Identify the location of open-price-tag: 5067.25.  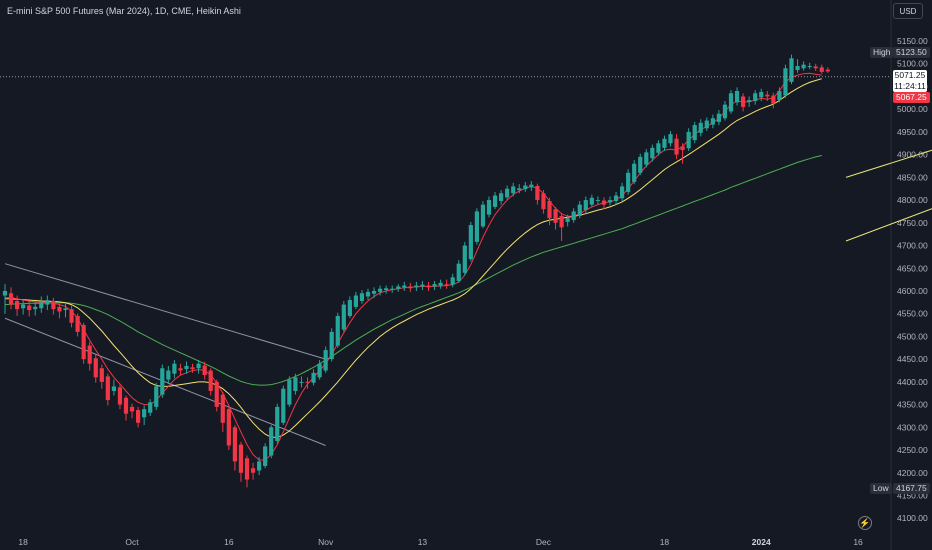
(911, 97).